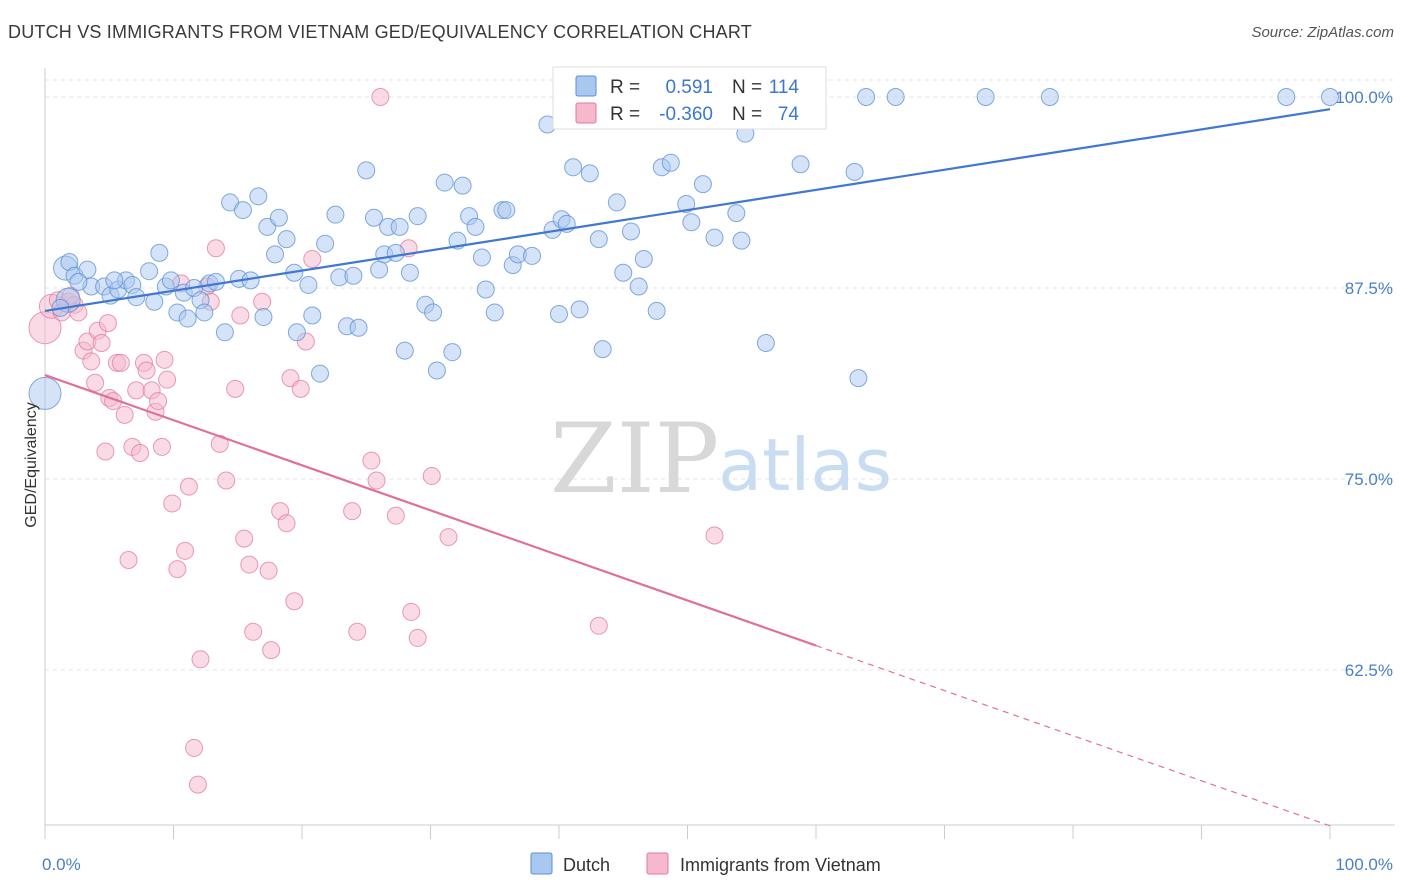  What do you see at coordinates (1369, 670) in the screenshot?
I see `y-tick-label: 62.5%` at bounding box center [1369, 670].